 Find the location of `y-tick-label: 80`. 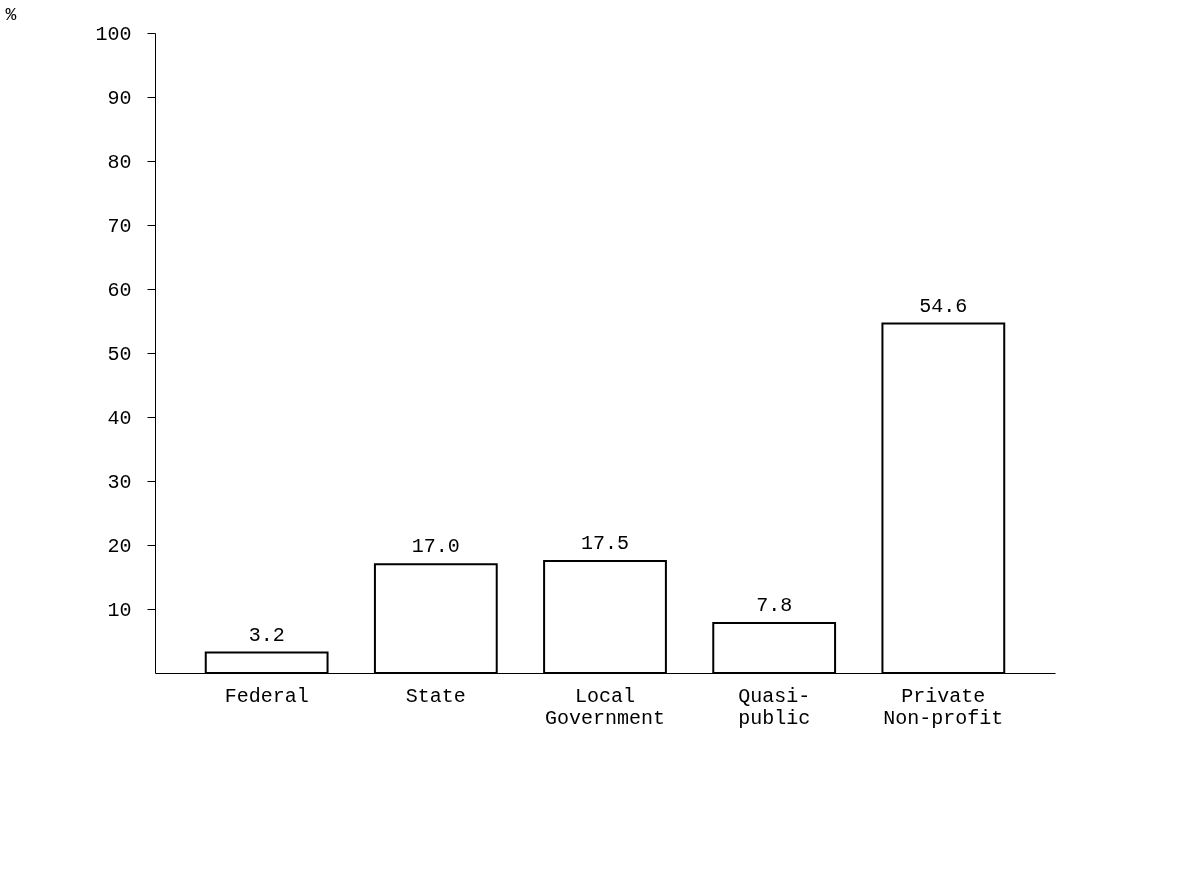

y-tick-label: 80 is located at coordinates (119, 162).